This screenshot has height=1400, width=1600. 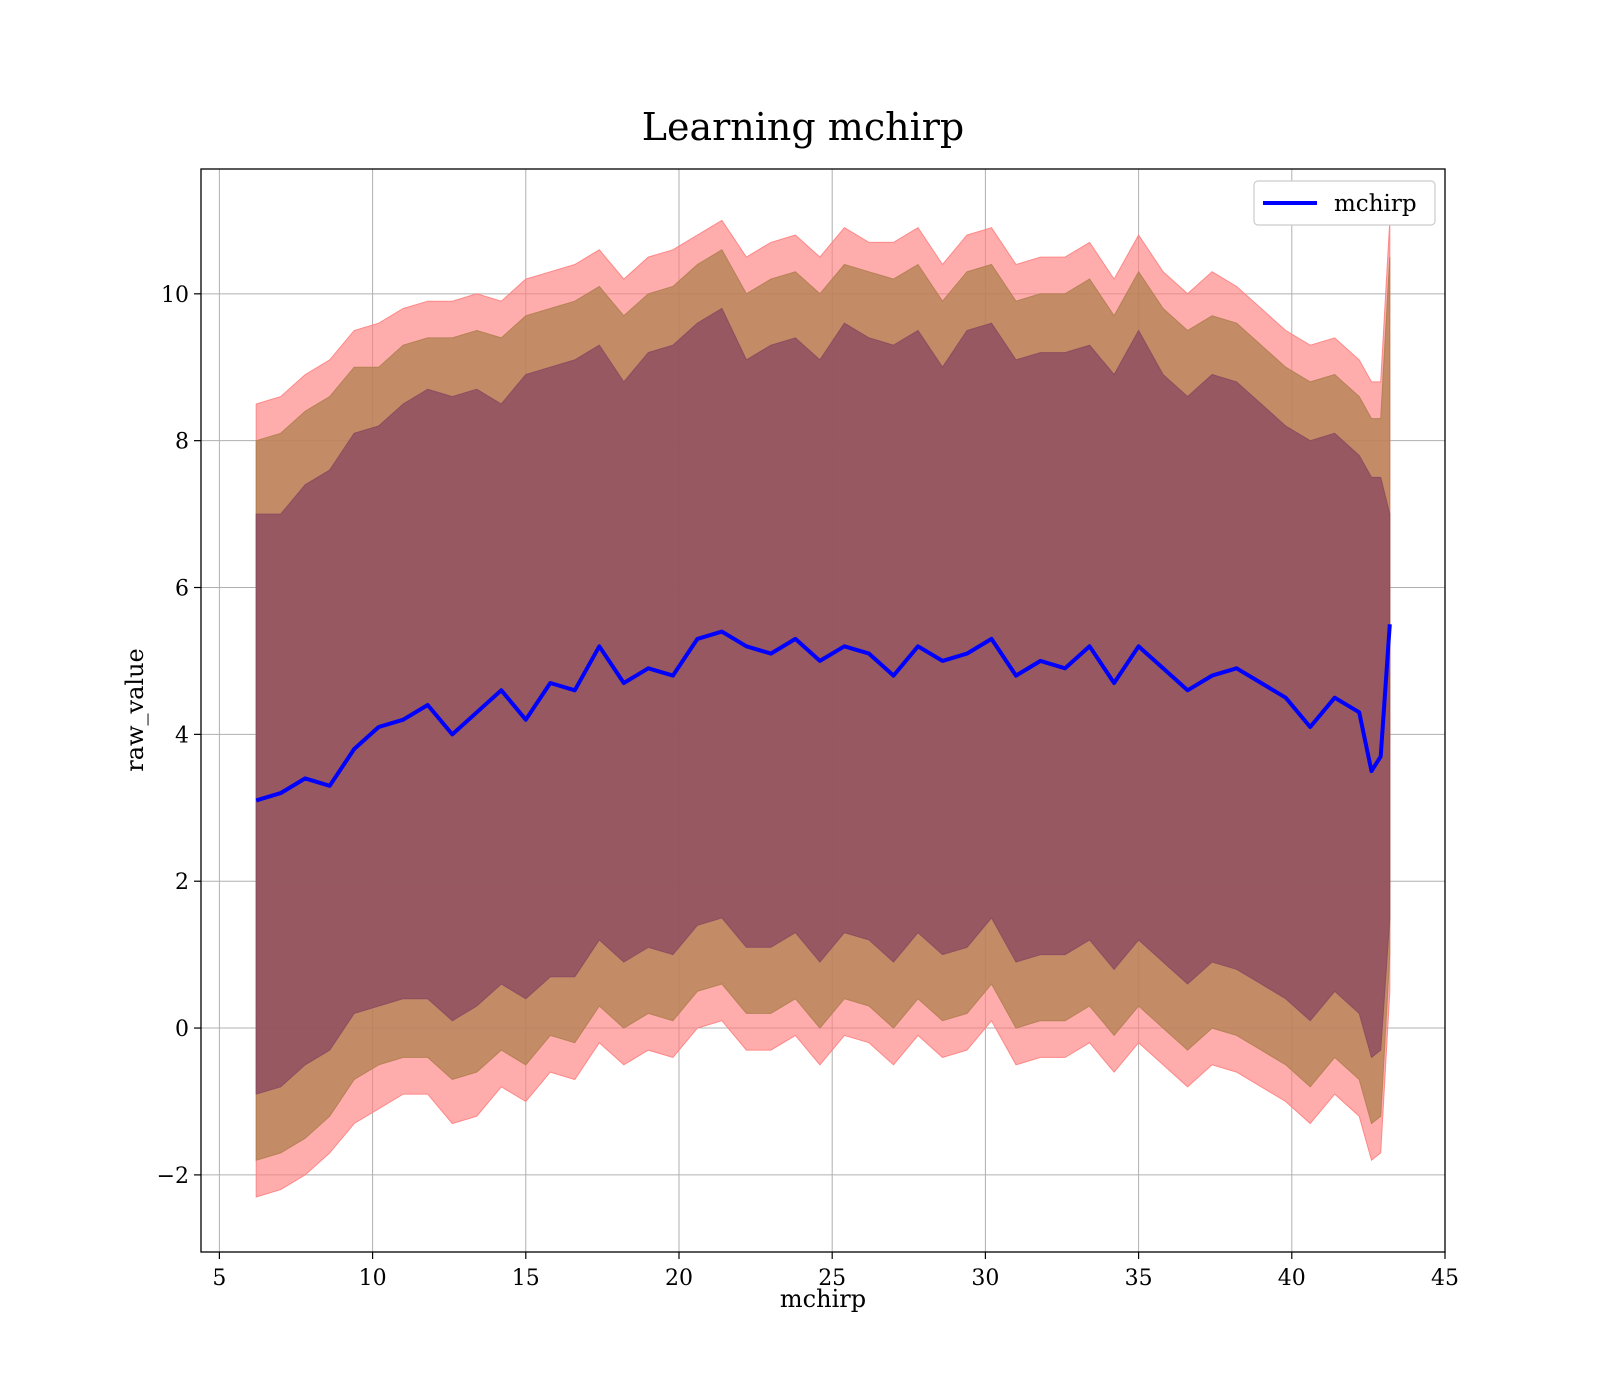 What do you see at coordinates (182, 882) in the screenshot?
I see `y-tick-label: 2` at bounding box center [182, 882].